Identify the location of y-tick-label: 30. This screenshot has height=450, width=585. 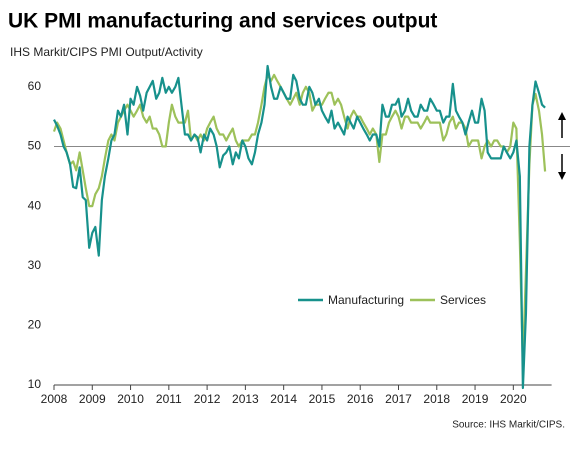
(35, 265).